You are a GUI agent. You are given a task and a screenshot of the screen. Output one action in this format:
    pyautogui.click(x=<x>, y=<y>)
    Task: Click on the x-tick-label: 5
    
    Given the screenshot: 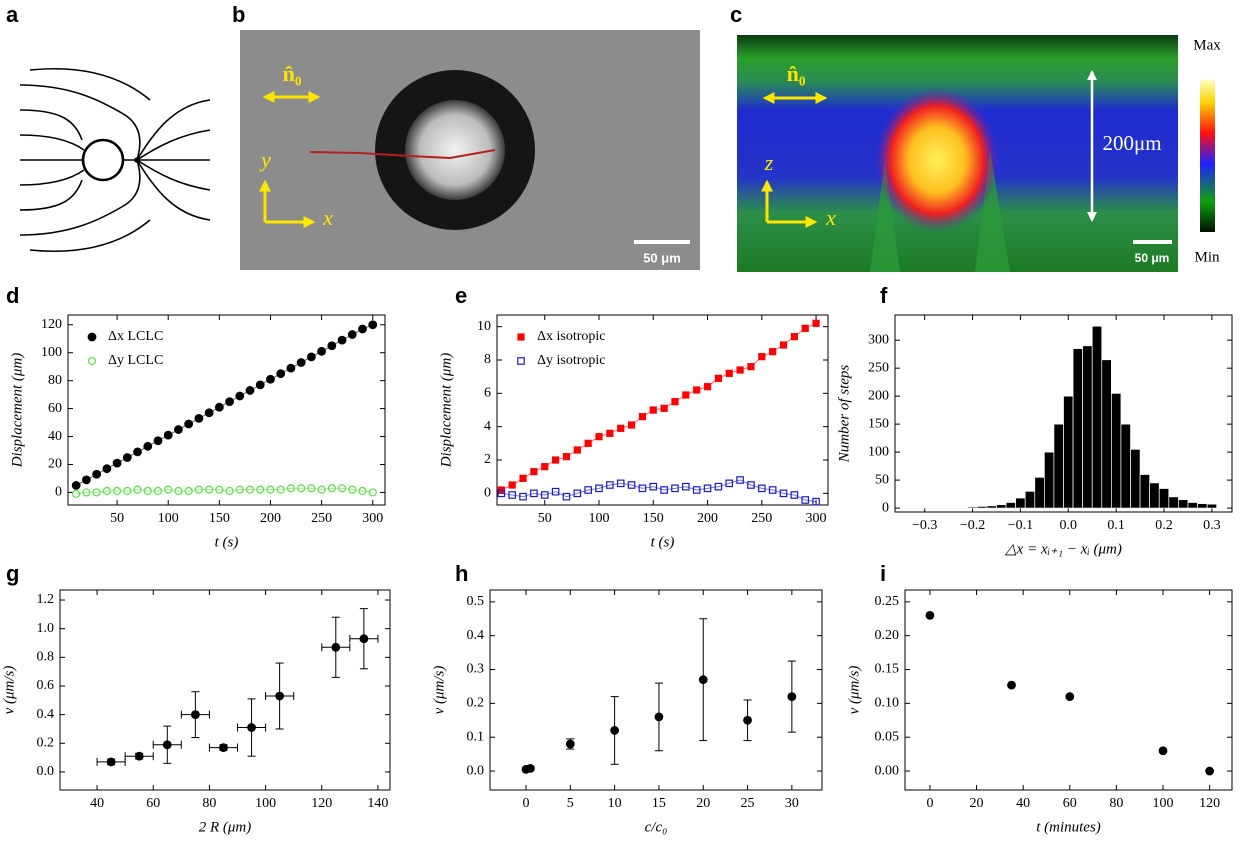 What is the action you would take?
    pyautogui.click(x=570, y=803)
    